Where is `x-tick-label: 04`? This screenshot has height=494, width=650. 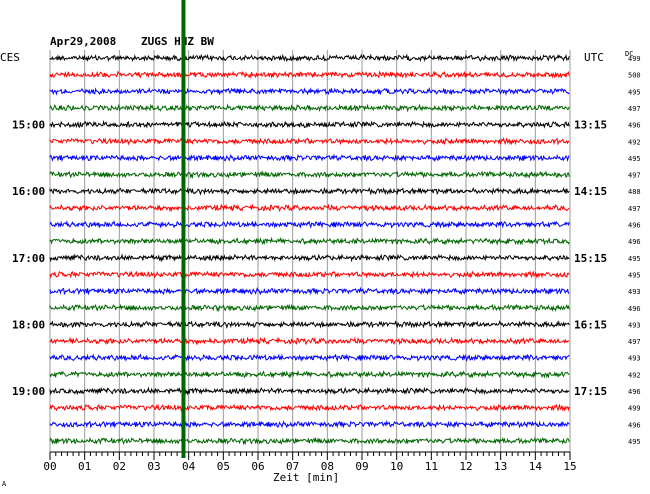 x-tick-label: 04 is located at coordinates (189, 466).